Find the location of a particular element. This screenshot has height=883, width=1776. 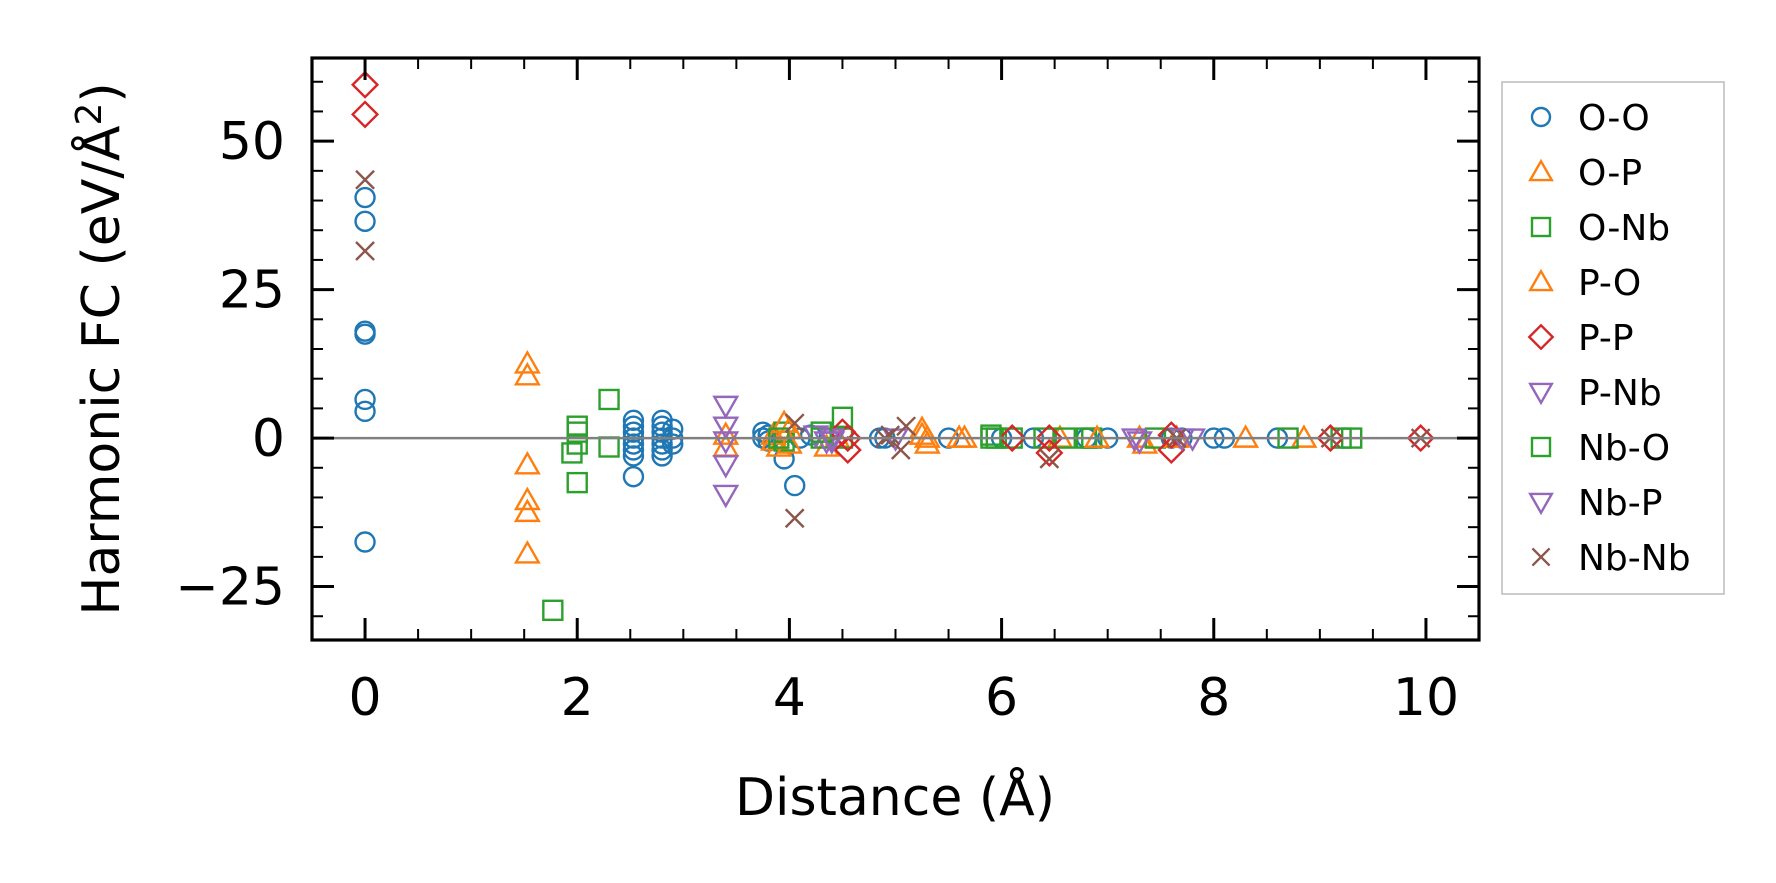

legend-marker-p-p is located at coordinates (1541, 337).